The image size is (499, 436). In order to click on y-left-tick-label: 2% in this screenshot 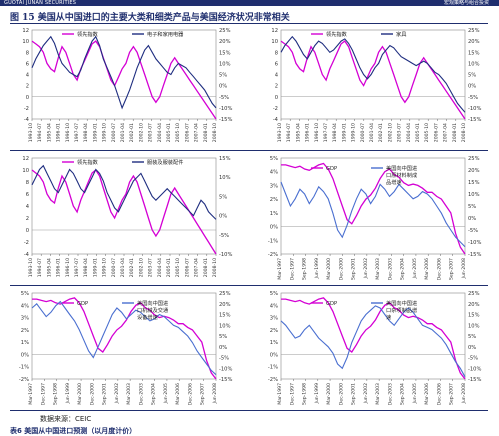, I will do `click(25, 331)`.